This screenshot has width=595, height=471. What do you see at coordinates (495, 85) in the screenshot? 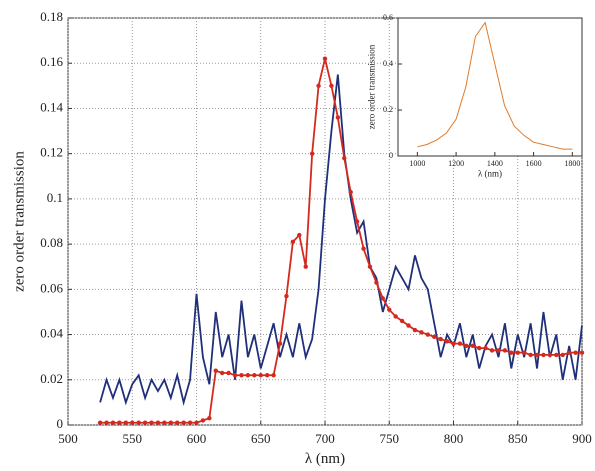
I see `data-line` at bounding box center [495, 85].